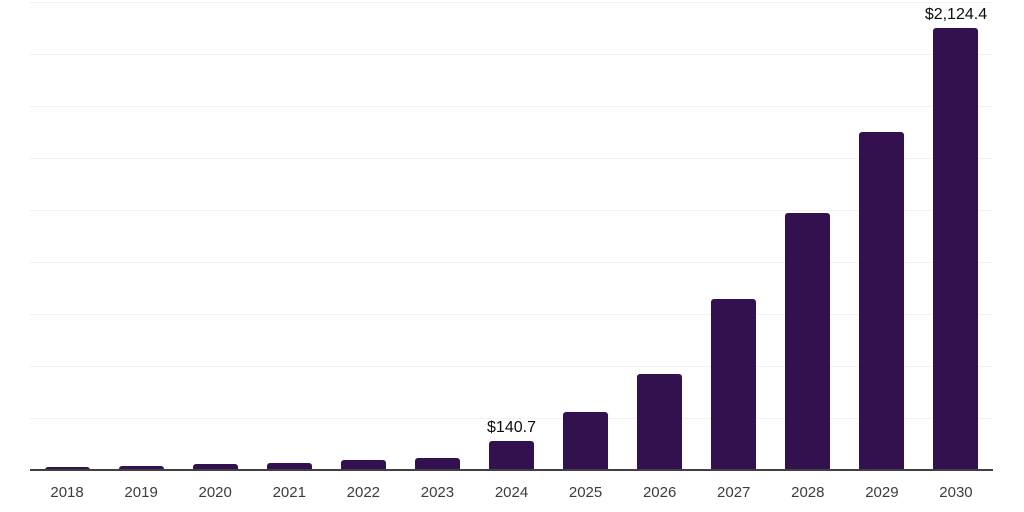 The width and height of the screenshot is (1024, 512). I want to click on x-axis-label-2024: 2024, so click(511, 492).